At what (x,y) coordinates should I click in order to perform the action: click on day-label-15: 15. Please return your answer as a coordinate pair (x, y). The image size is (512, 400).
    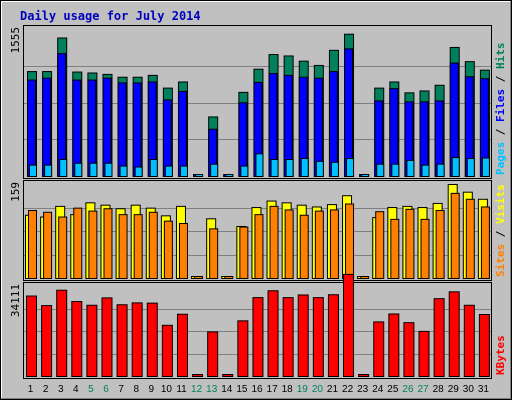
    Looking at the image, I should click on (242, 389).